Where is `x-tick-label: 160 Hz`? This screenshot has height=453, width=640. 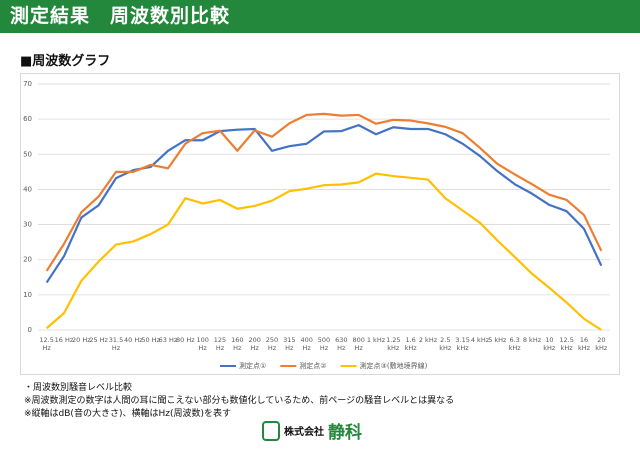
x-tick-label: 160 Hz is located at coordinates (237, 344).